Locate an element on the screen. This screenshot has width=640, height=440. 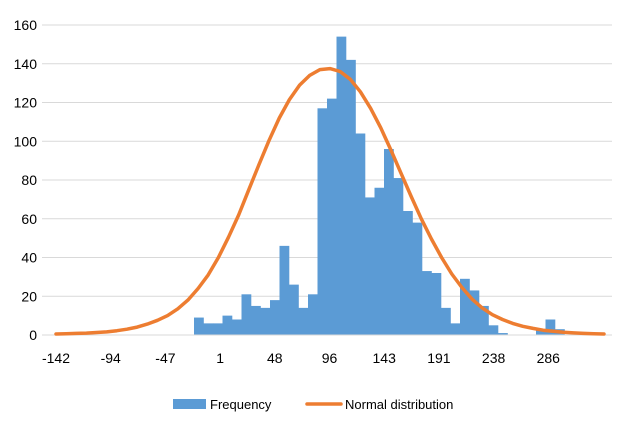
y-tick-label: 40 is located at coordinates (29, 258).